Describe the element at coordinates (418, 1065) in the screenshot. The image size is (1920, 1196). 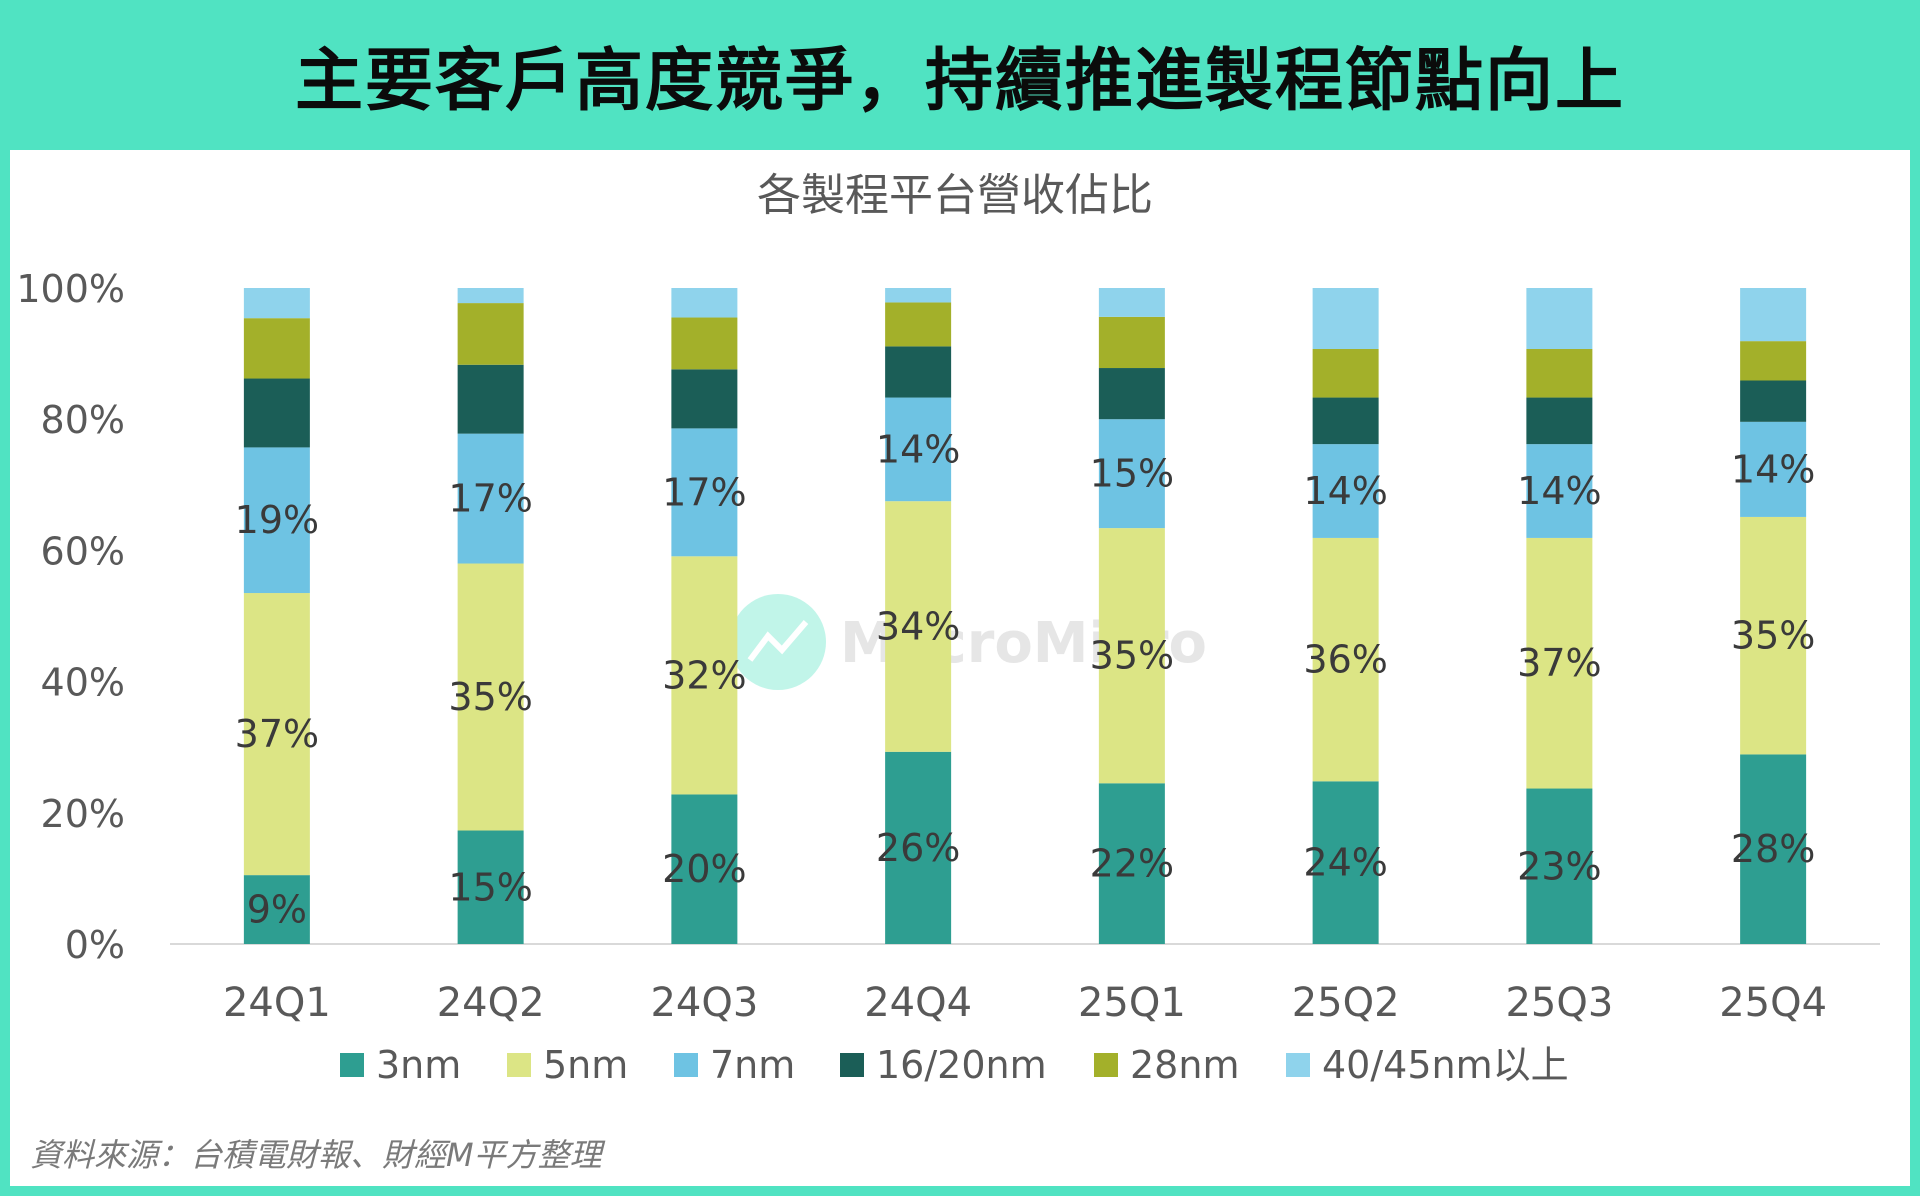
I see `legend-label: 3nm` at that location.